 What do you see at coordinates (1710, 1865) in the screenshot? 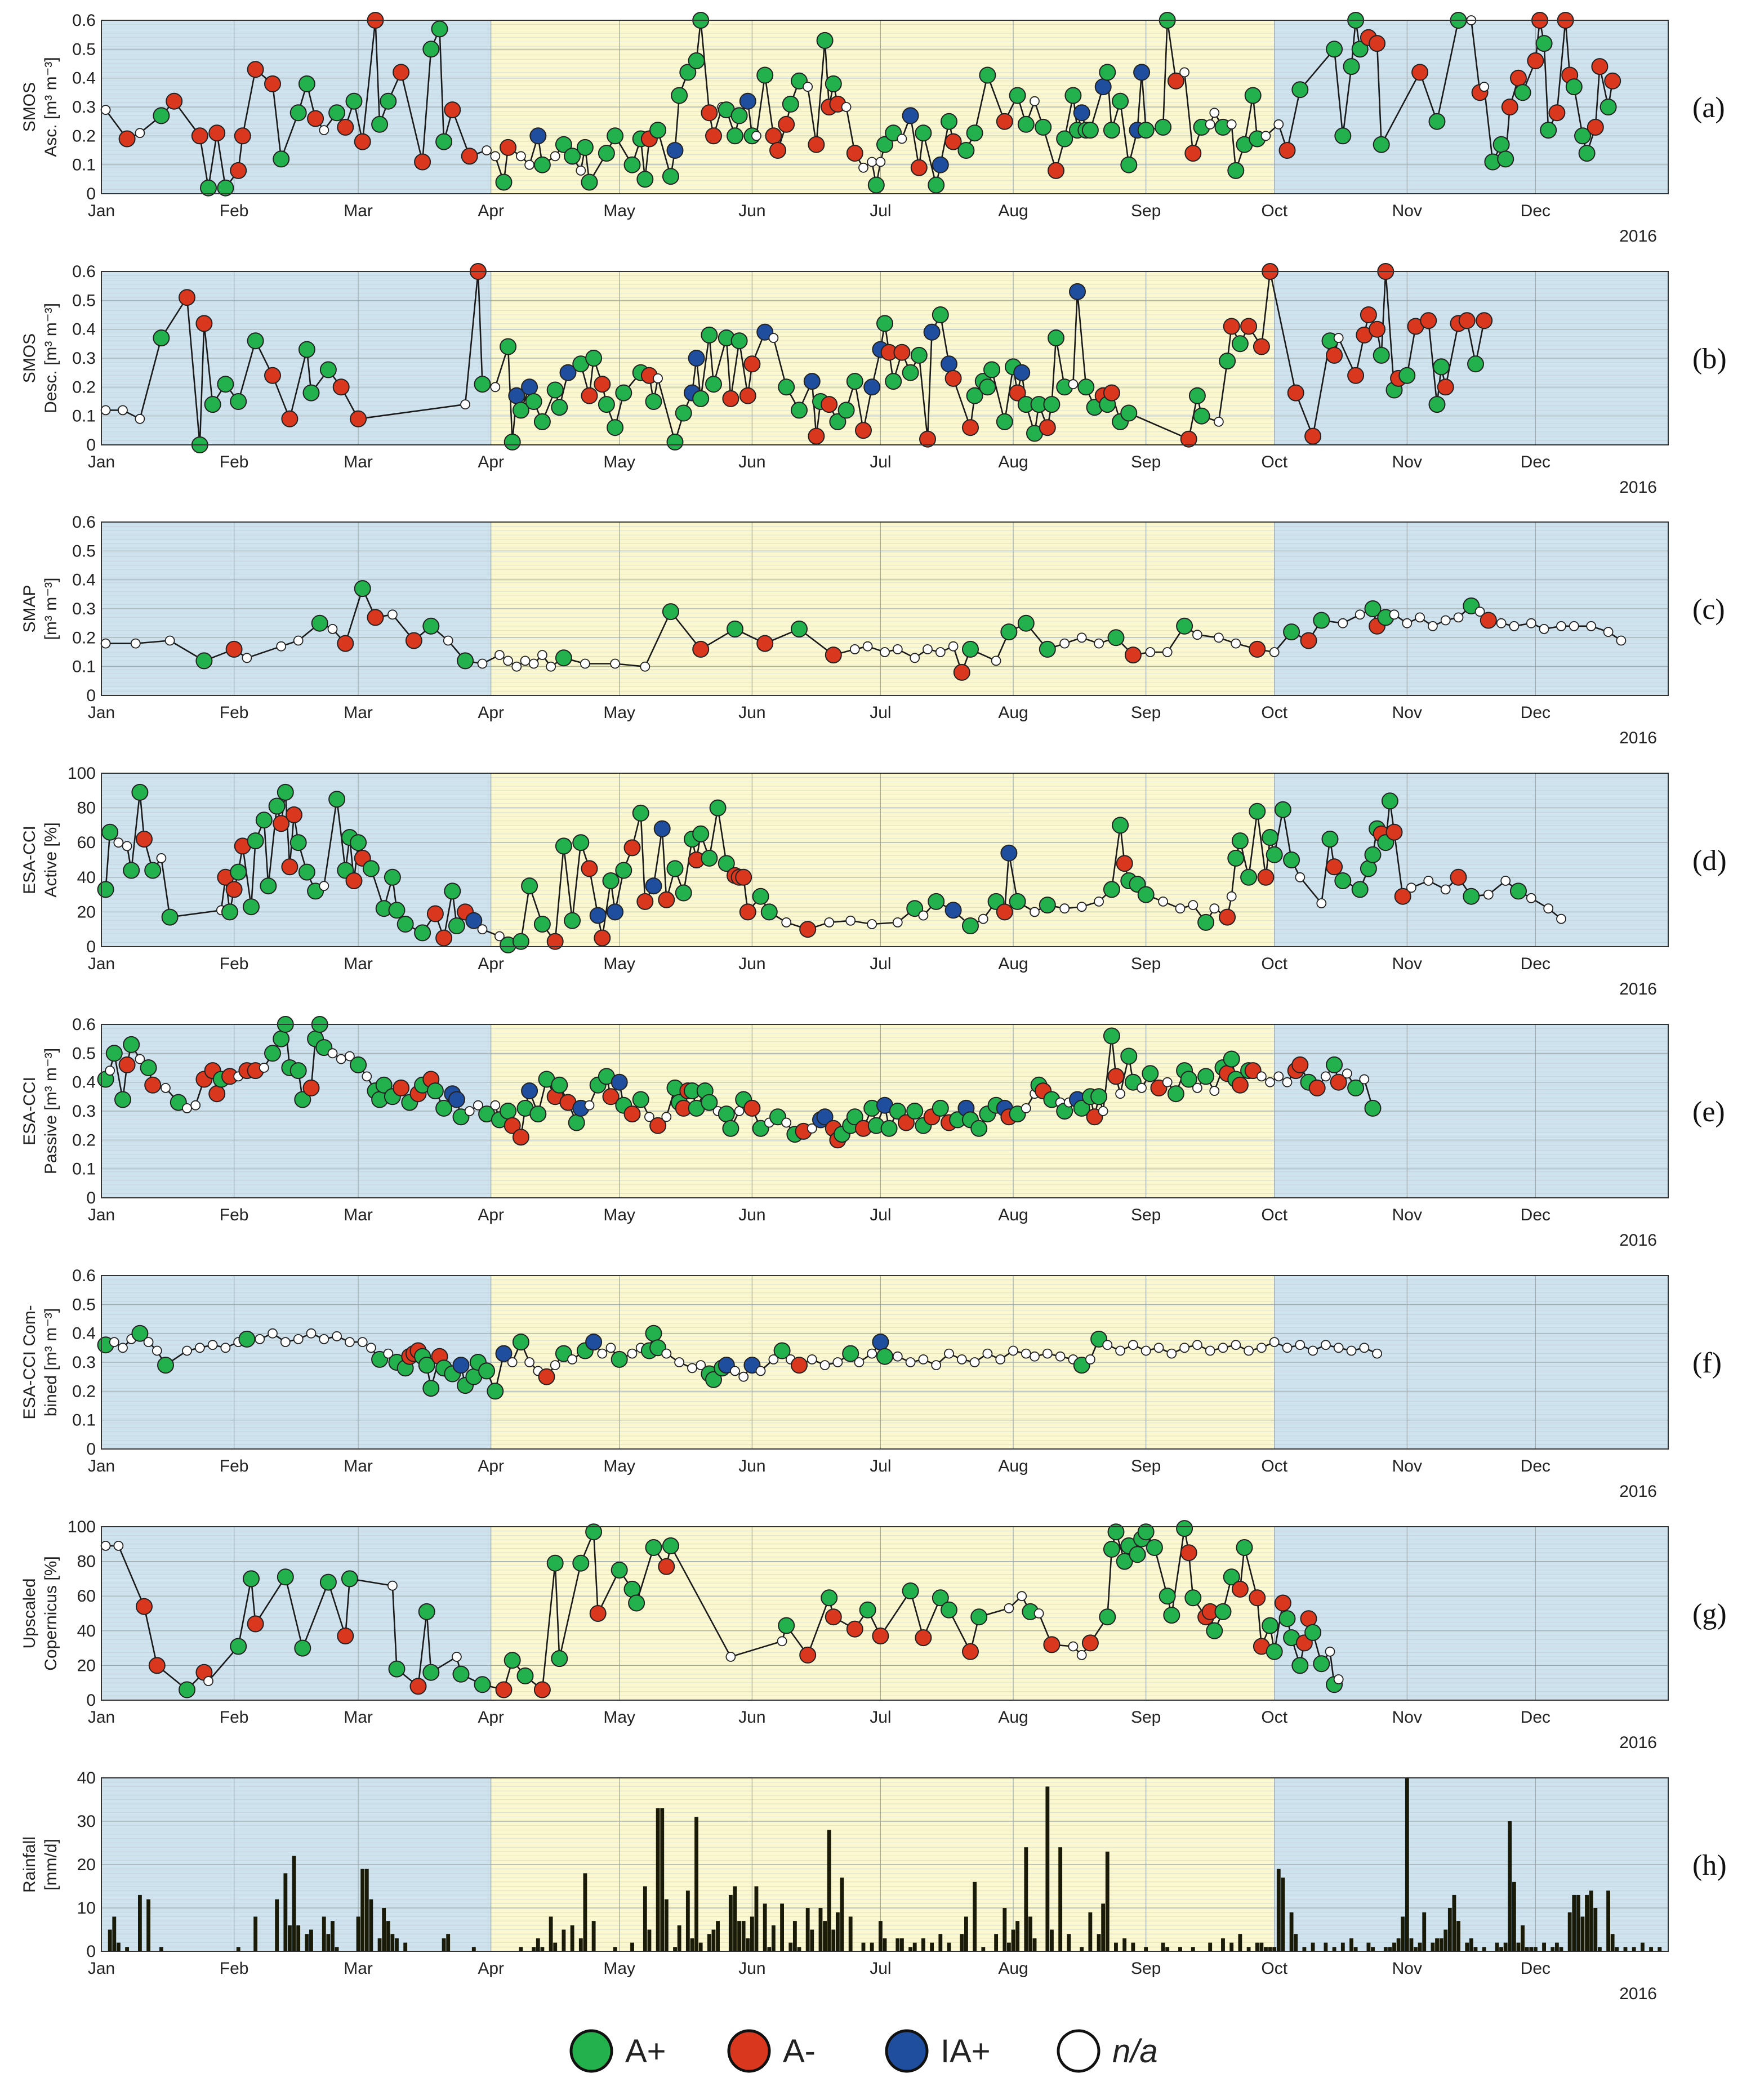
I see `panel-label: (h)` at bounding box center [1710, 1865].